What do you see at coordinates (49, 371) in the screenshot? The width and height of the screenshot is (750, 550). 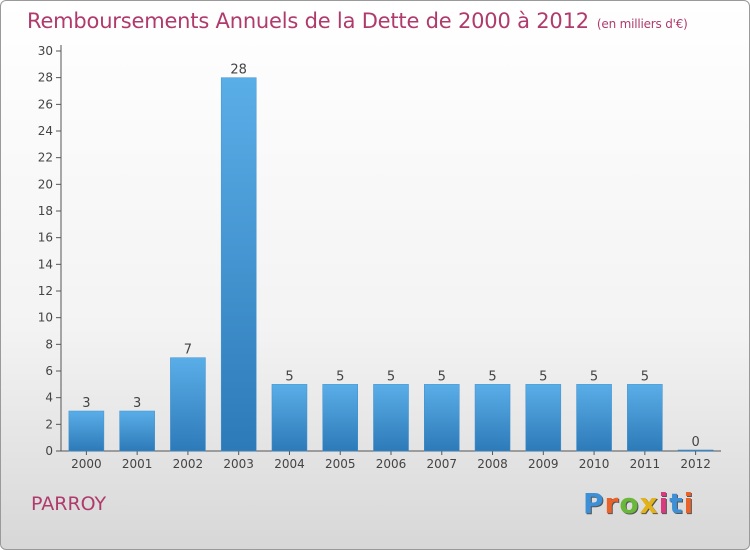 I see `y-tick-label: 6` at bounding box center [49, 371].